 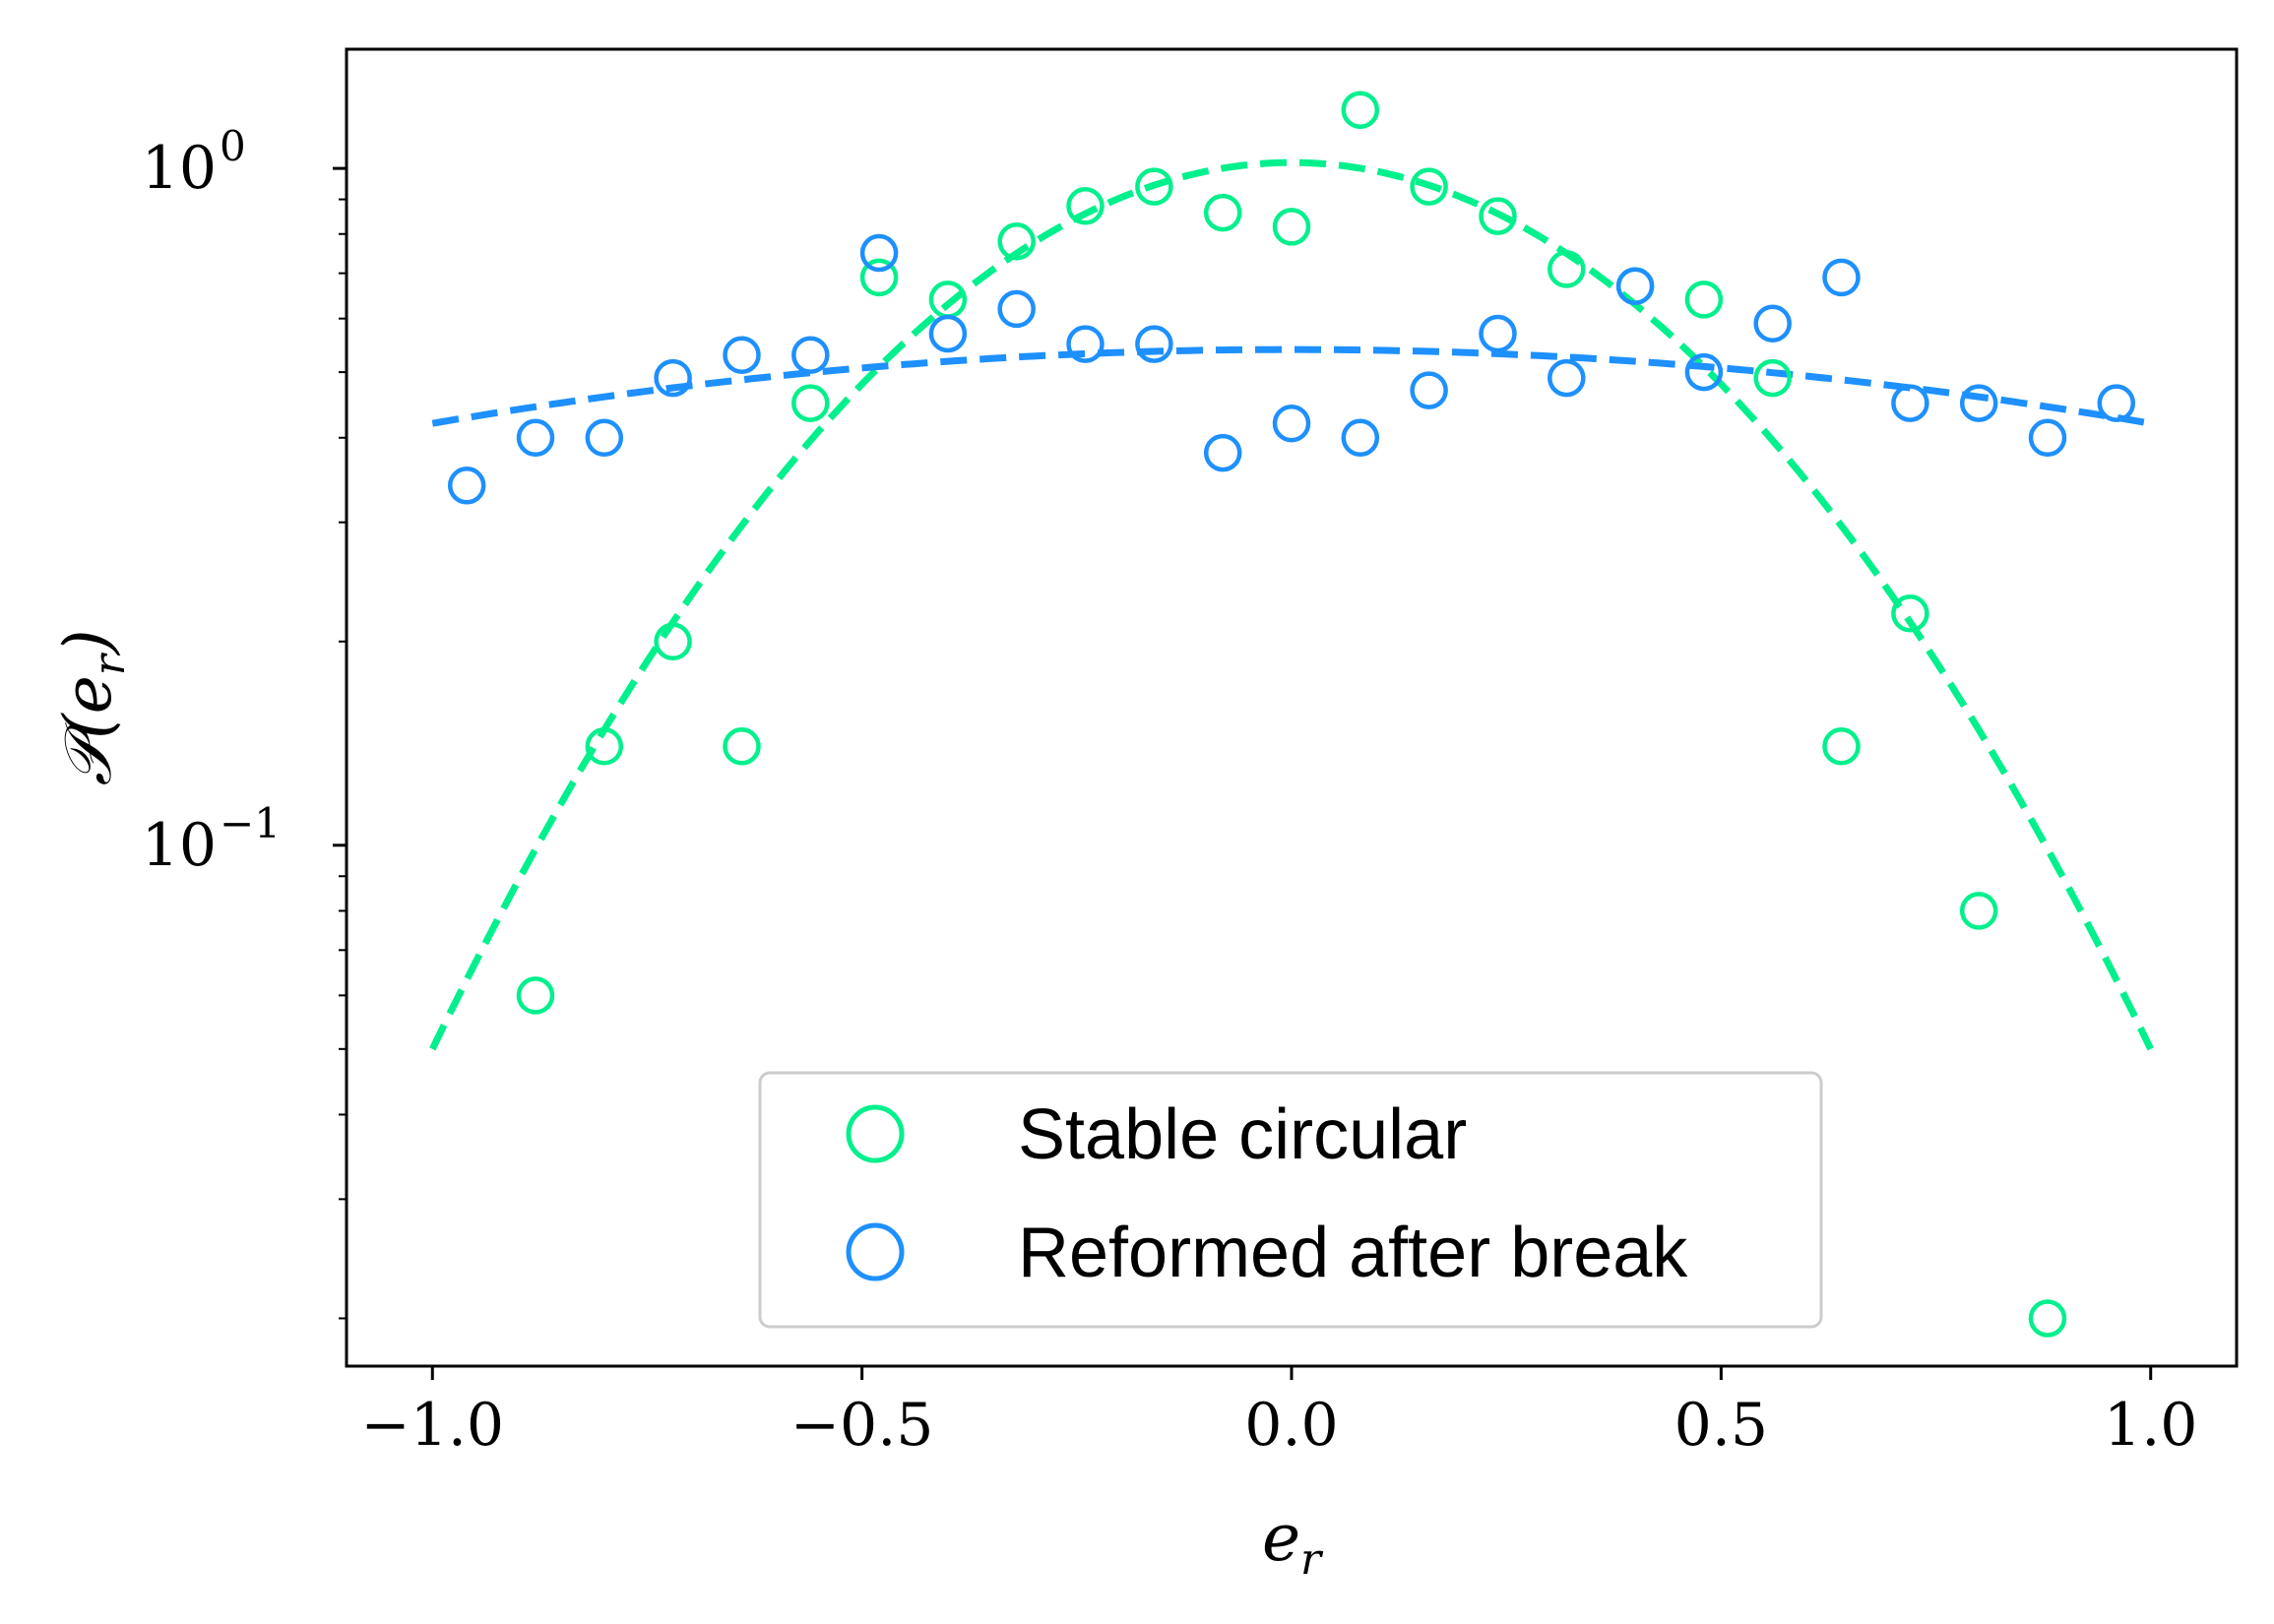 What do you see at coordinates (1291, 386) in the screenshot?
I see `reformed-after-break-fit-line` at bounding box center [1291, 386].